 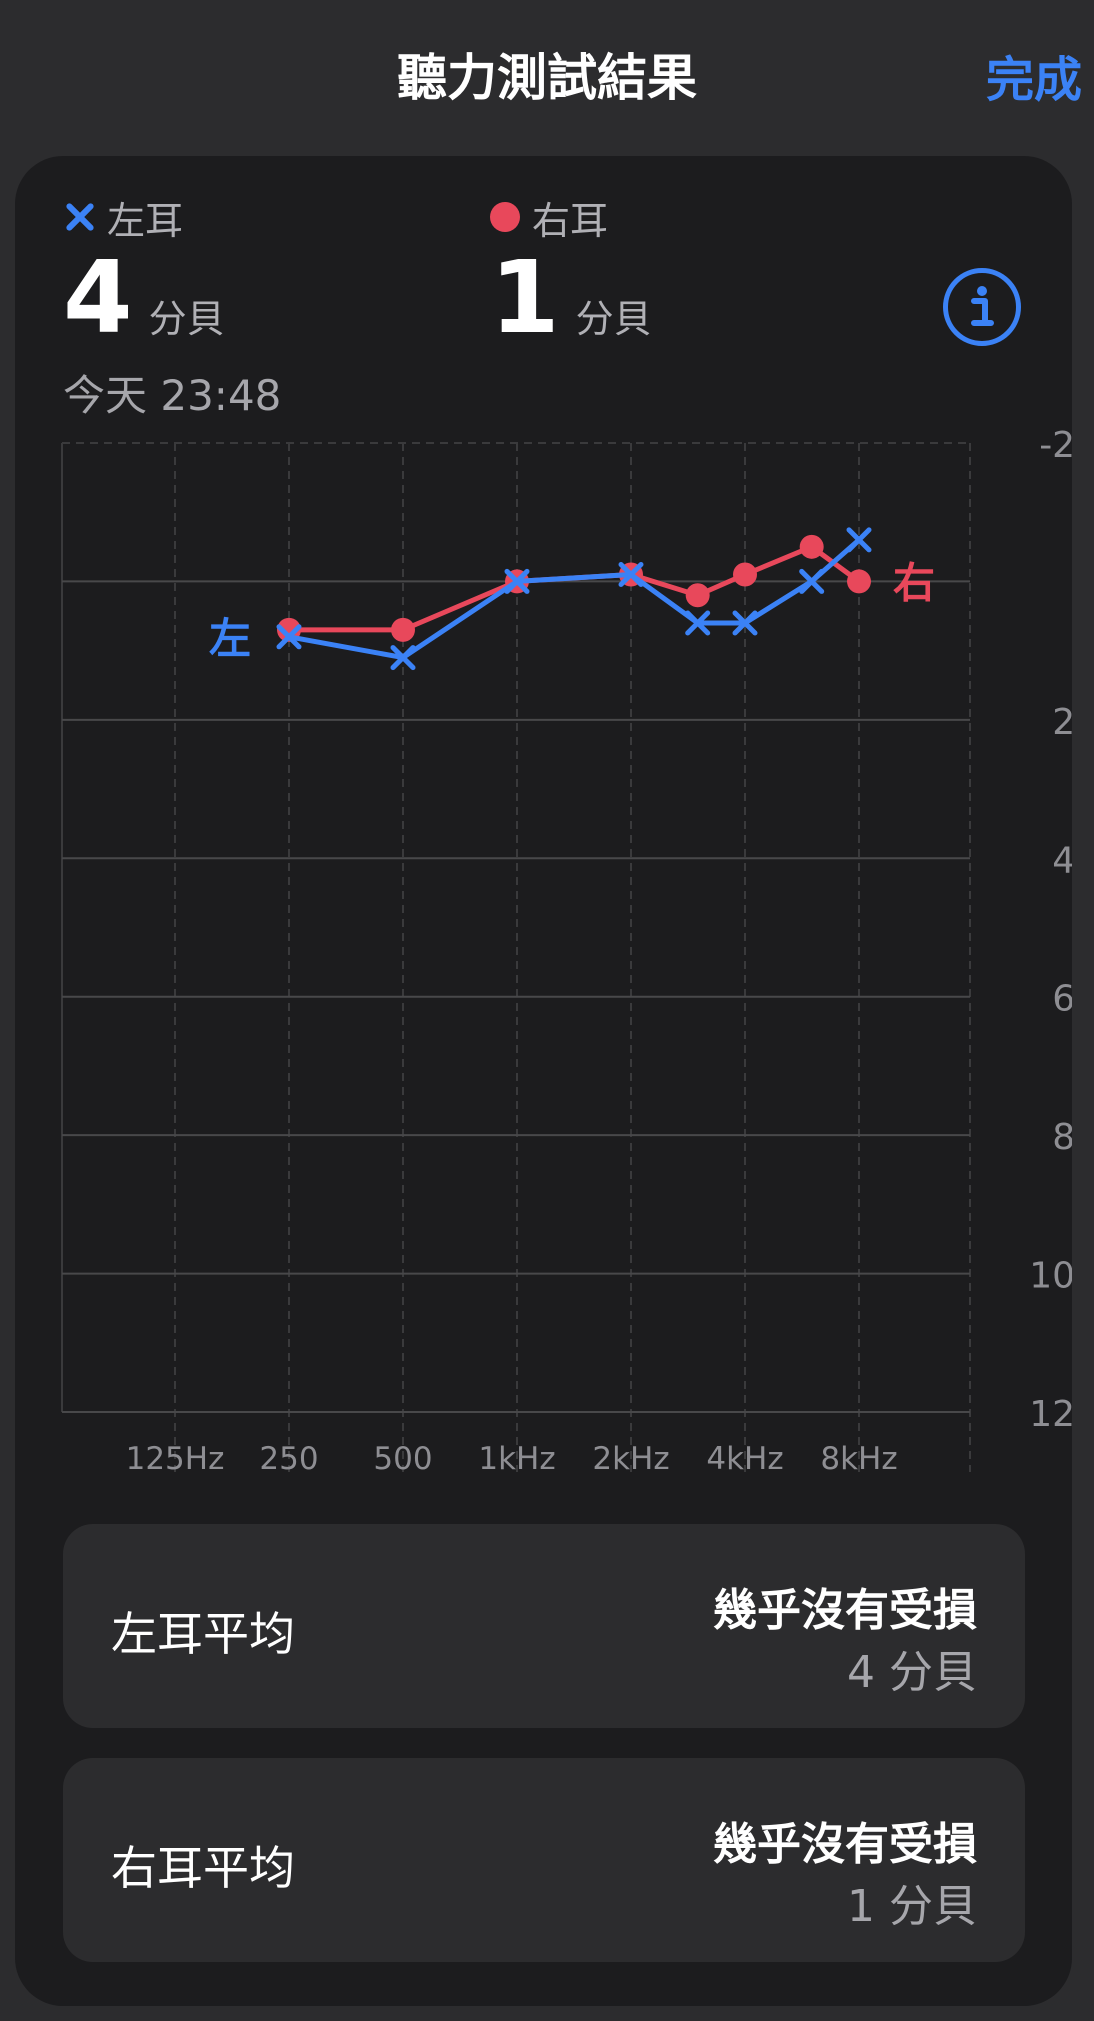 What do you see at coordinates (203, 1868) in the screenshot?
I see `right-ear-average-label: 右耳平均` at bounding box center [203, 1868].